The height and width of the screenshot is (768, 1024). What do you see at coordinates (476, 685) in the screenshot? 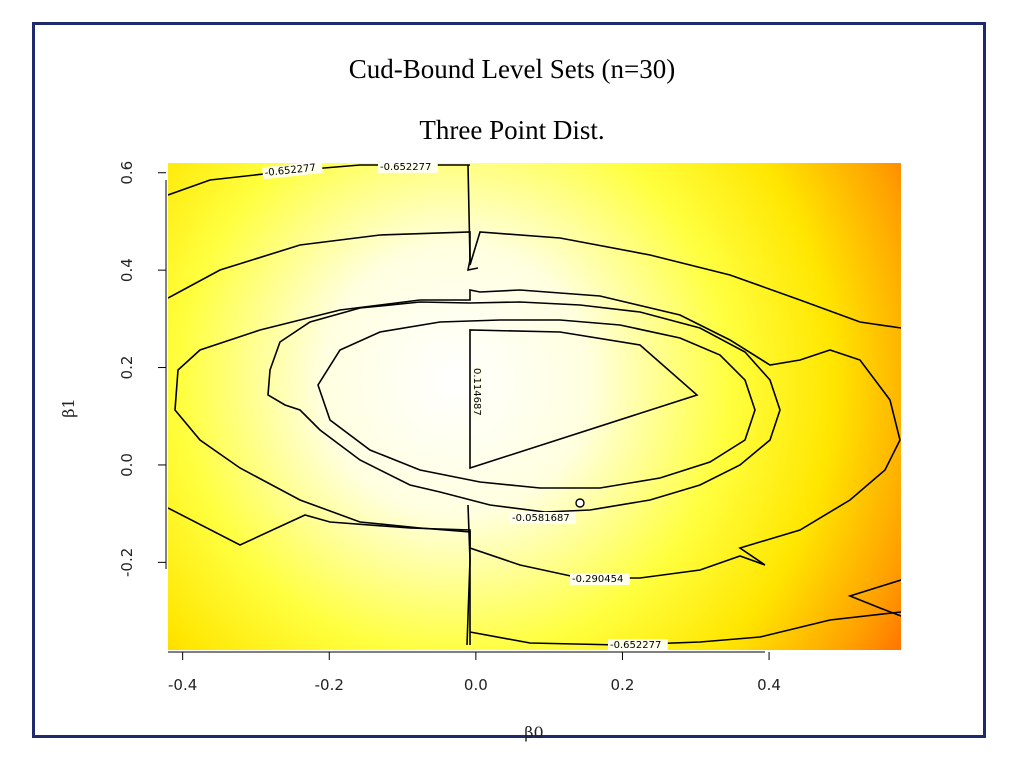
I see `x-tick-label: 0.0` at bounding box center [476, 685].